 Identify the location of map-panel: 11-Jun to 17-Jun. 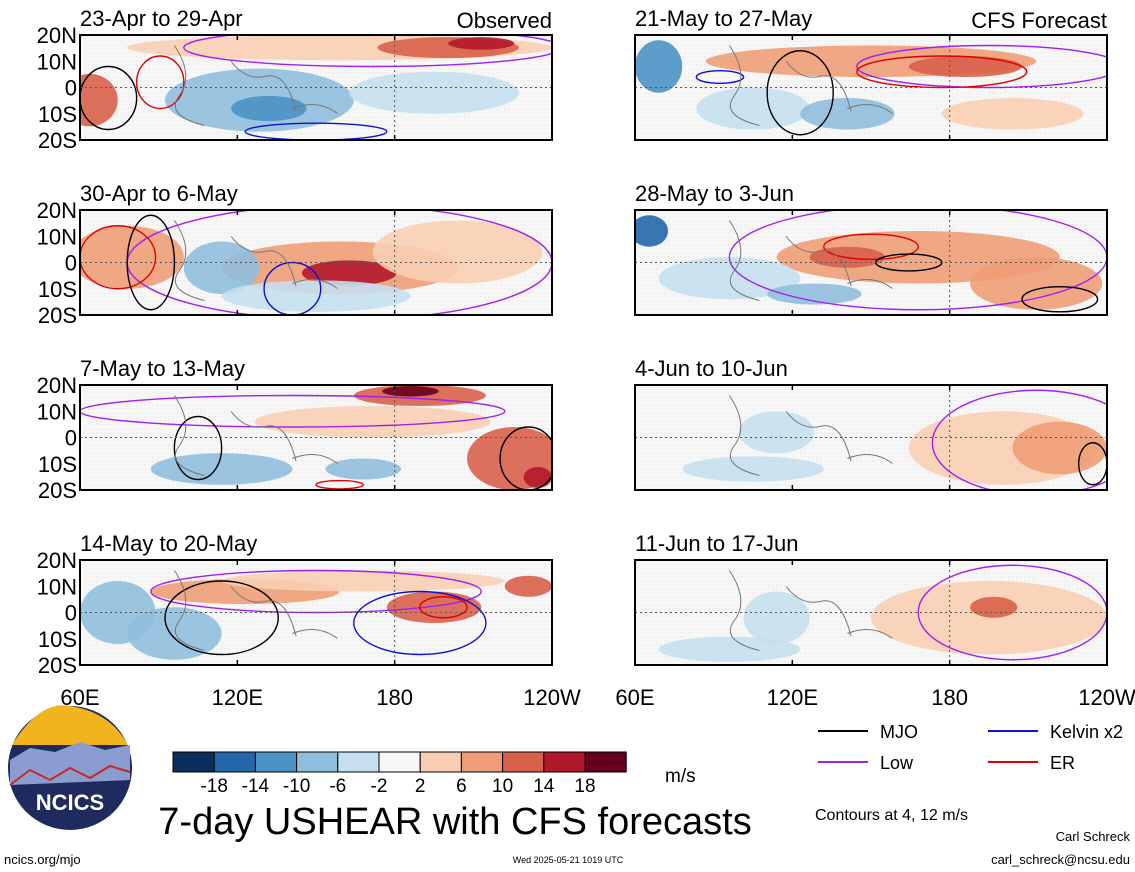
(871, 598).